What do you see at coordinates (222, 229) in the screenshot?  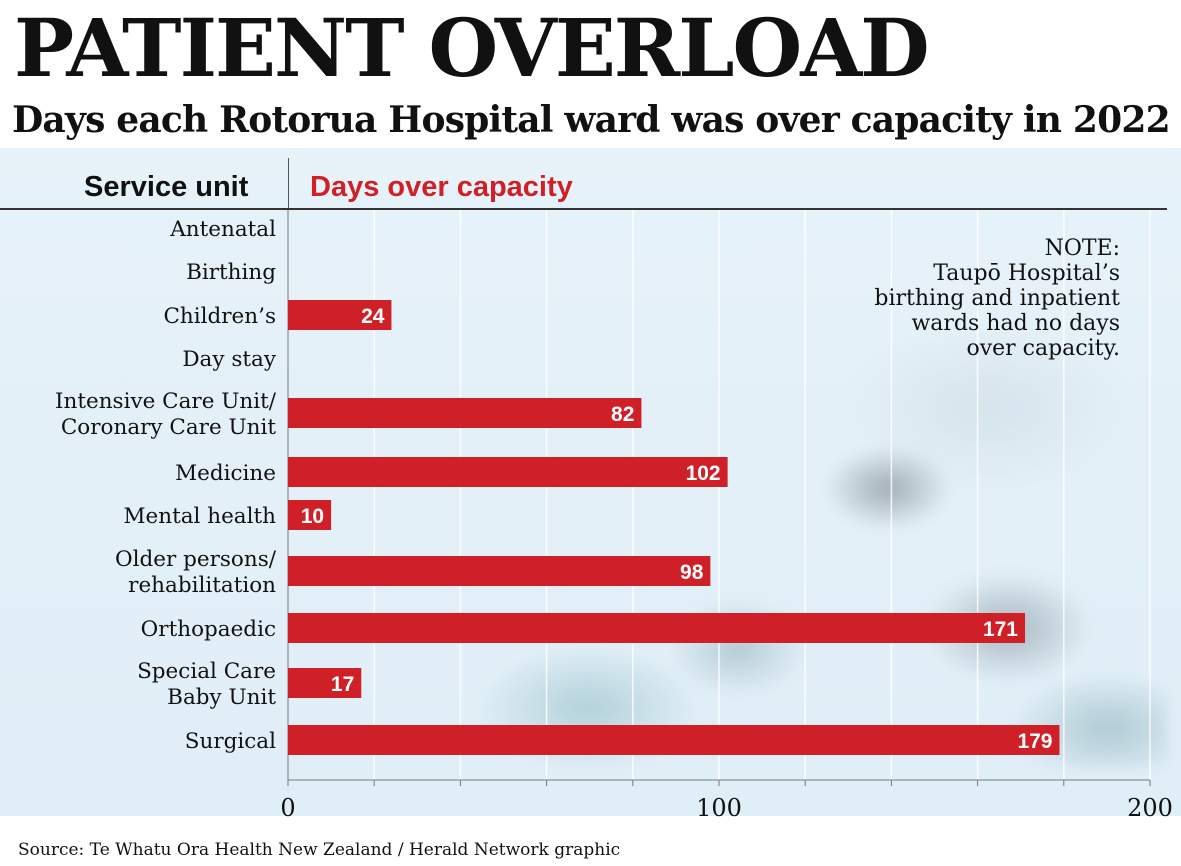 I see `category-label: Antenatal` at bounding box center [222, 229].